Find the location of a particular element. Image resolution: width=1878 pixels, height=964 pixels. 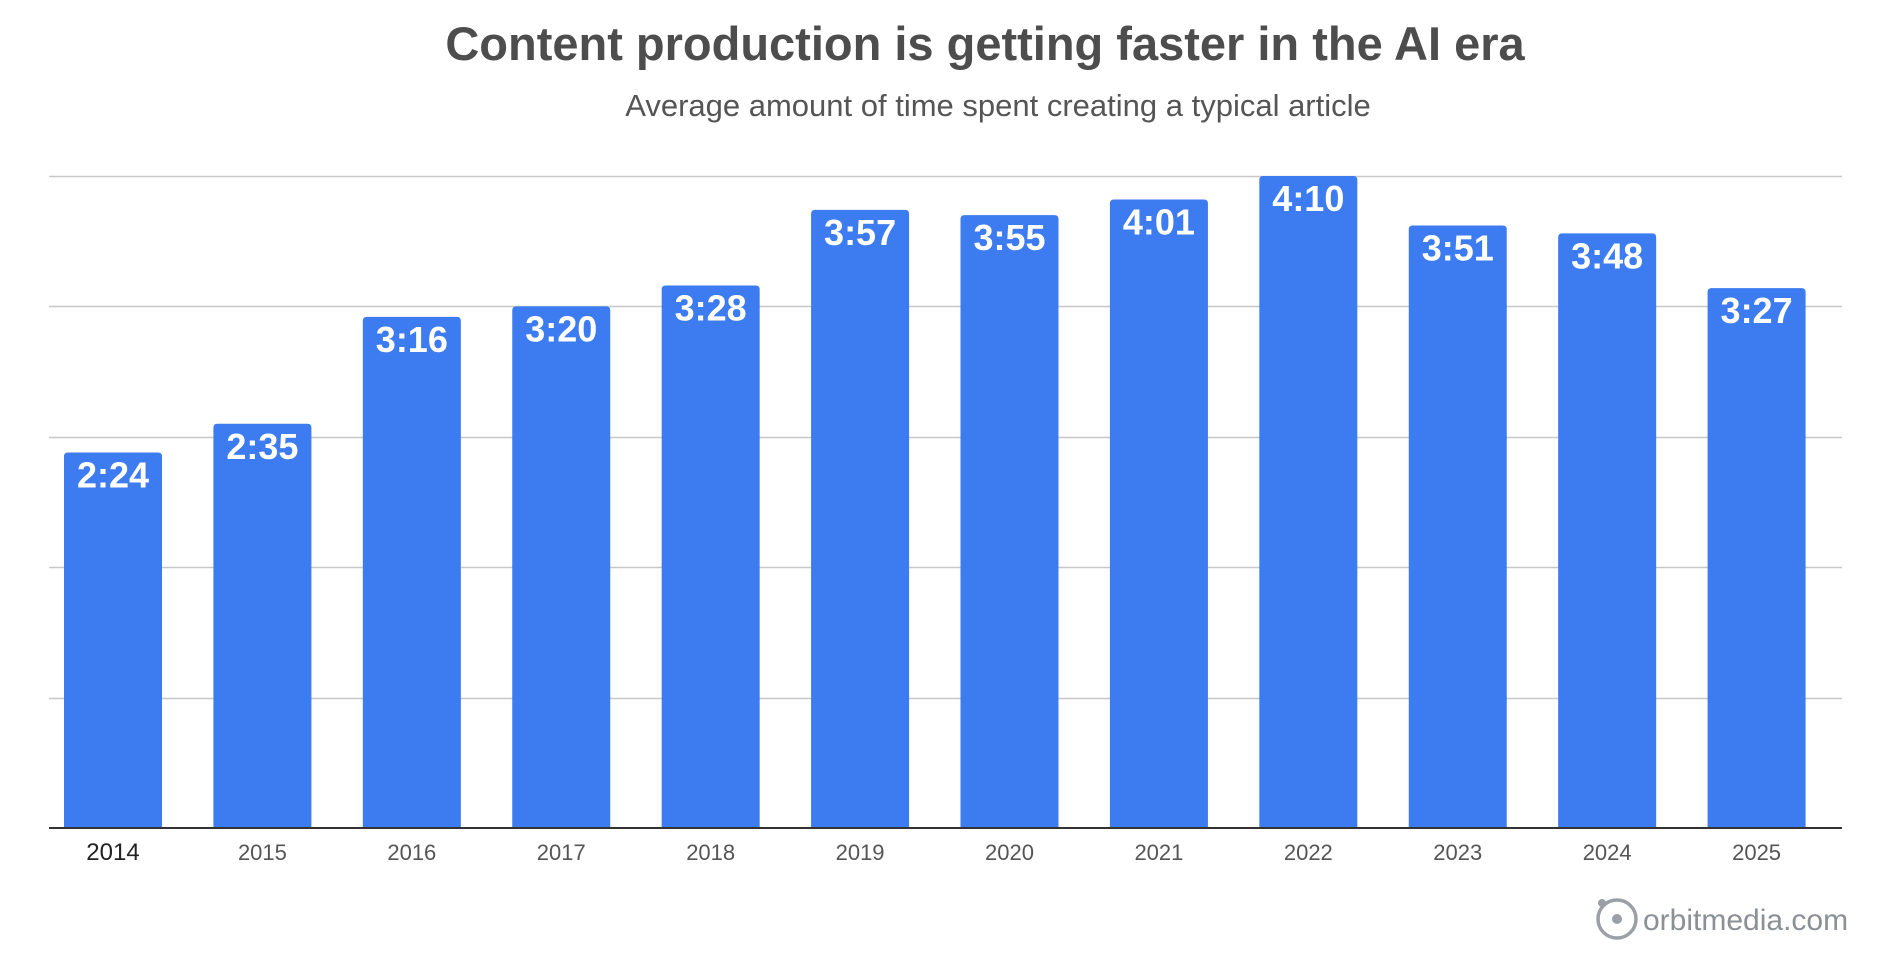

data-label-2017: 3:20 is located at coordinates (561, 328).